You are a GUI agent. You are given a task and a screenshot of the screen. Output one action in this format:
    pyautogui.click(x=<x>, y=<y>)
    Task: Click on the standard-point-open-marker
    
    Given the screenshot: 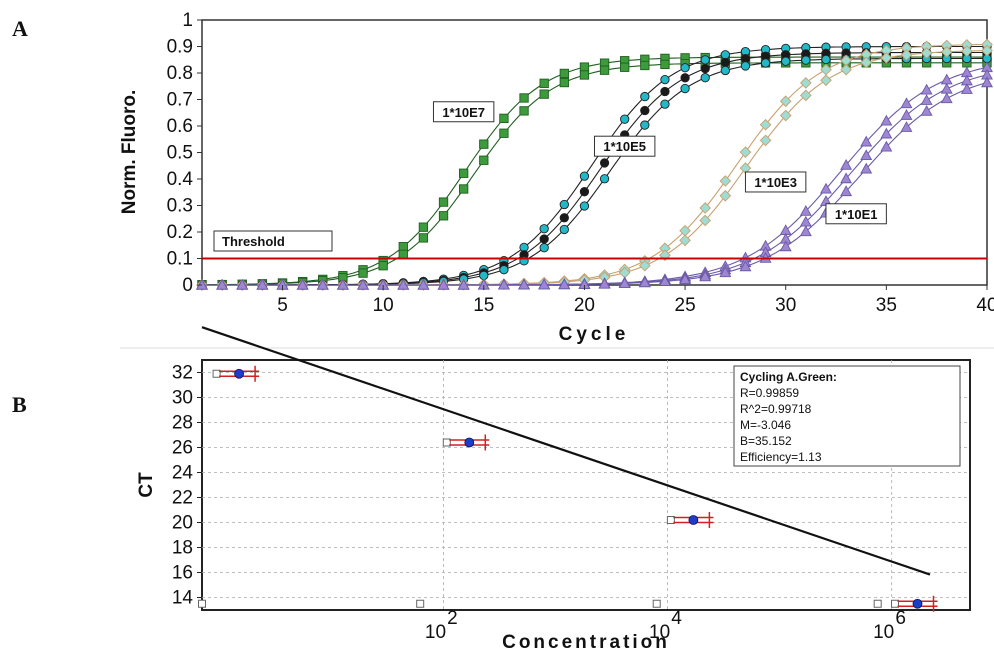 What is the action you would take?
    pyautogui.click(x=670, y=520)
    